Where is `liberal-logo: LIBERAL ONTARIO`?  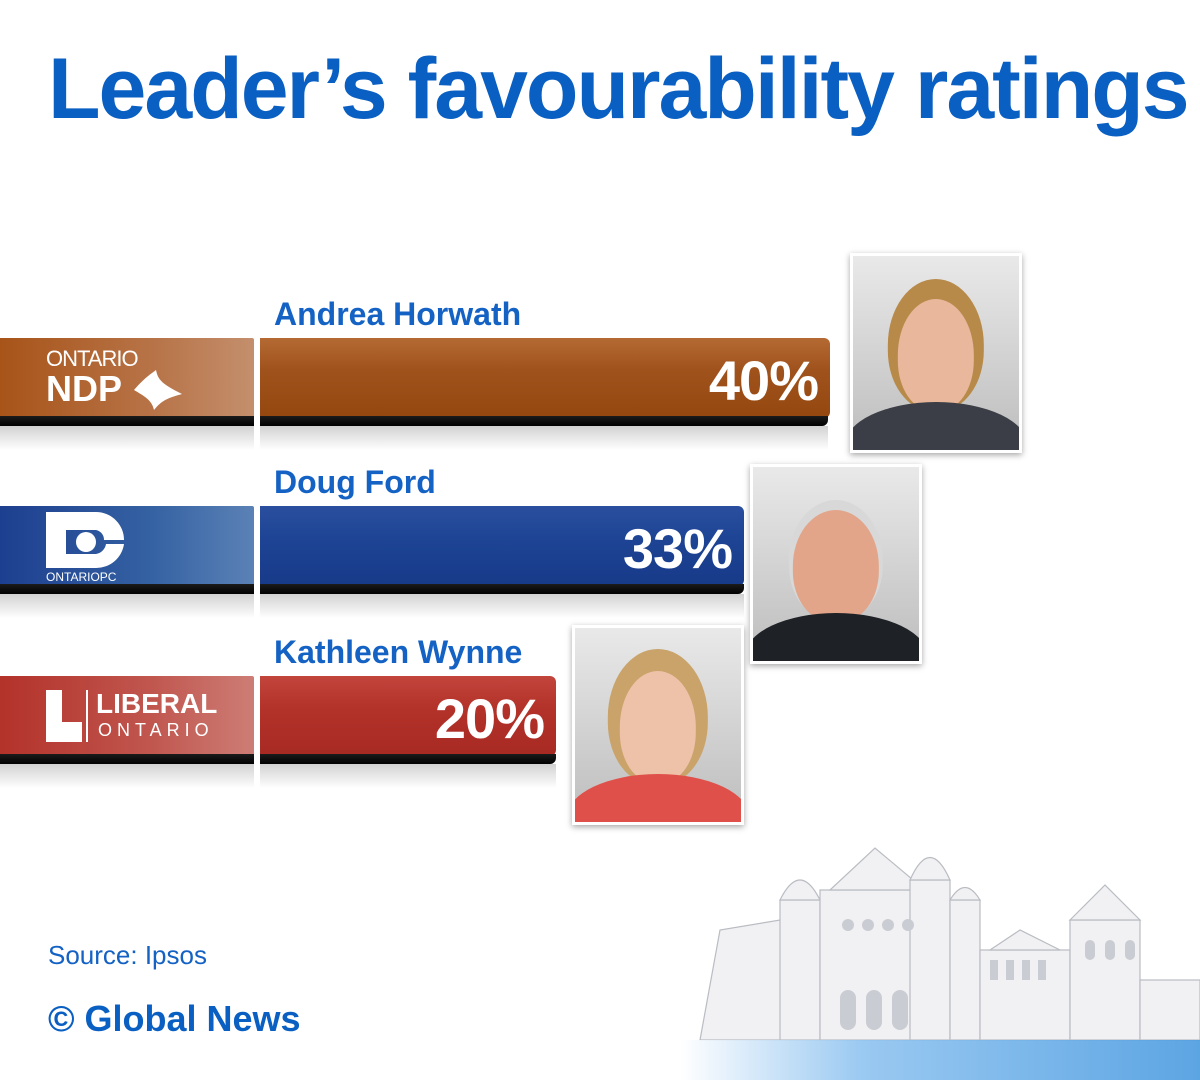 liberal-logo: LIBERAL ONTARIO is located at coordinates (127, 716).